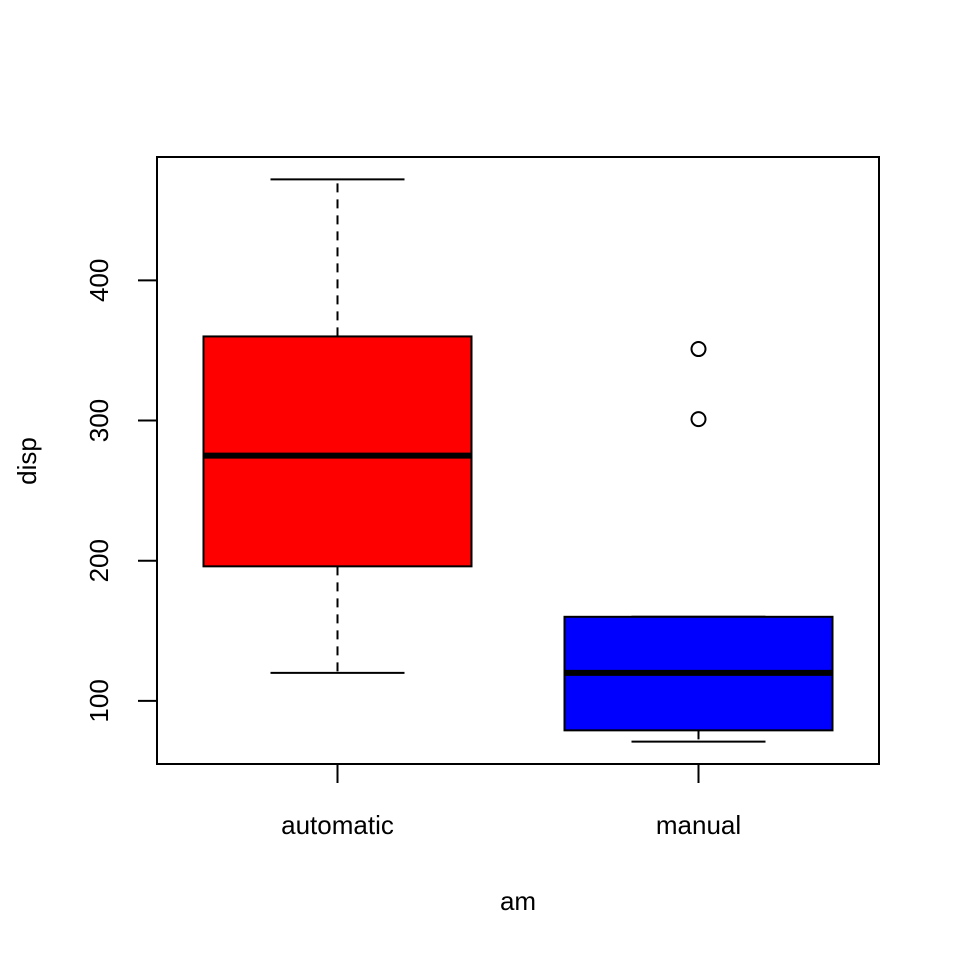 This screenshot has width=960, height=960. What do you see at coordinates (337, 825) in the screenshot?
I see `x-tick-label-automatic: automatic` at bounding box center [337, 825].